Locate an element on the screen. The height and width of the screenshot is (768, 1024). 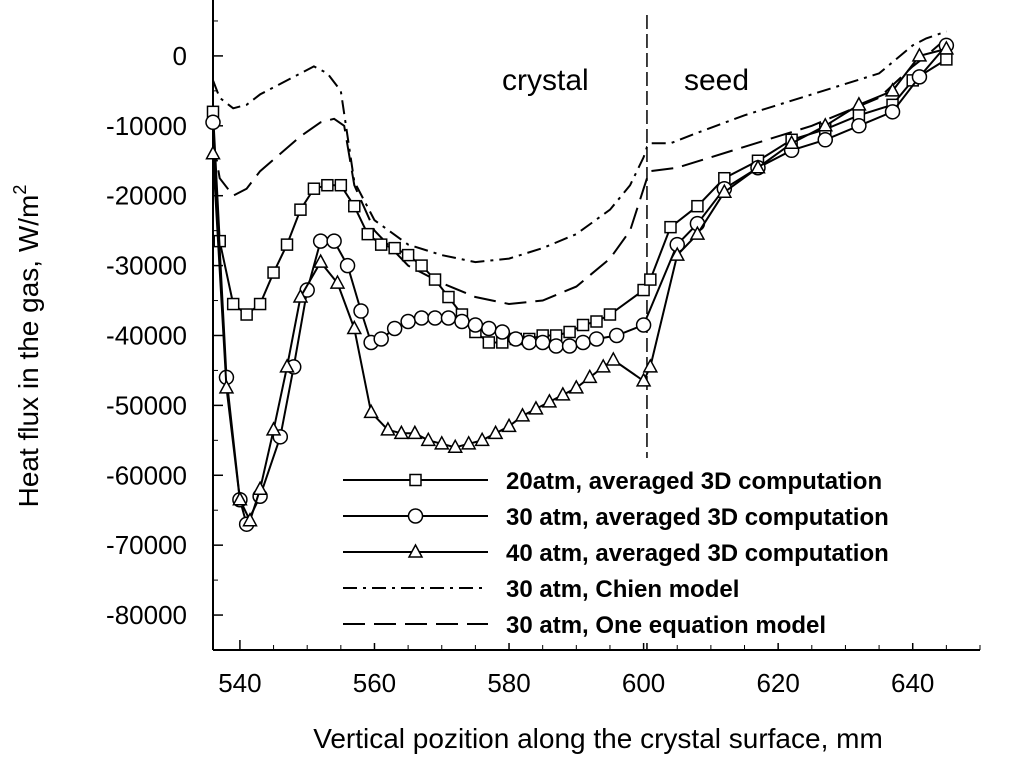
y-tick-label: -50000 is located at coordinates (146, 405).